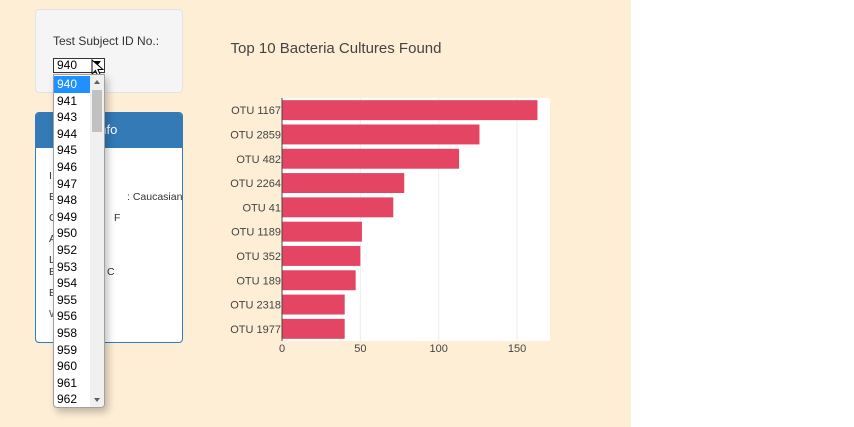 The width and height of the screenshot is (854, 427). Describe the element at coordinates (97, 82) in the screenshot. I see `scroll-up-arrow-icon` at that location.